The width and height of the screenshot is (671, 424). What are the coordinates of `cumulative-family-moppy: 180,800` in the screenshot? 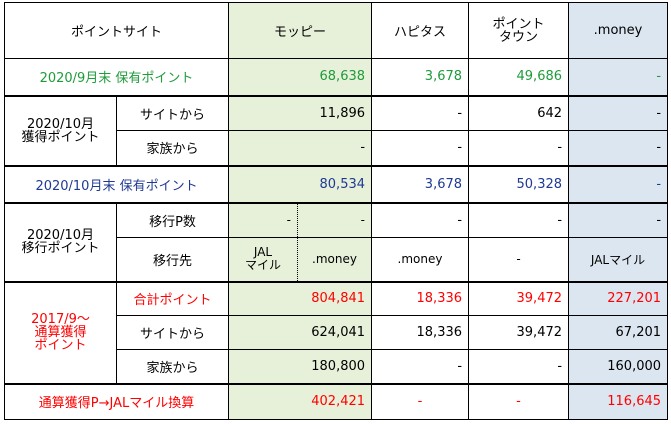 It's located at (300, 367).